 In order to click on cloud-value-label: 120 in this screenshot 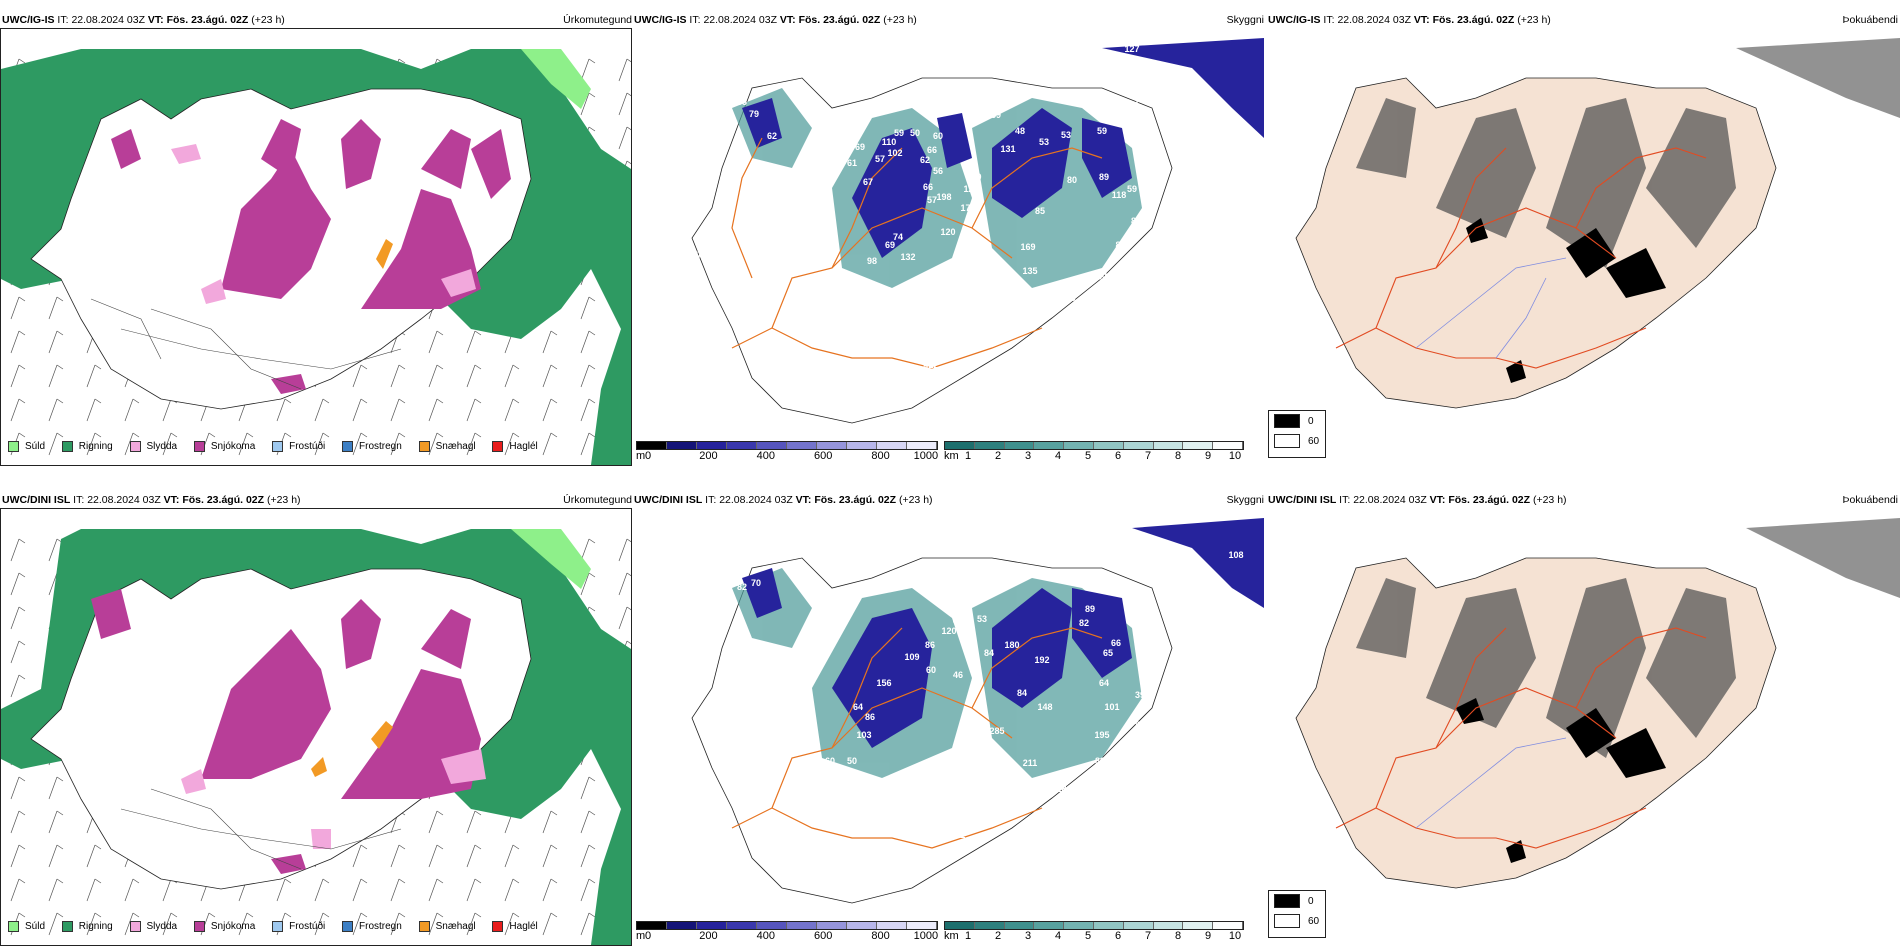, I will do `click(947, 232)`.